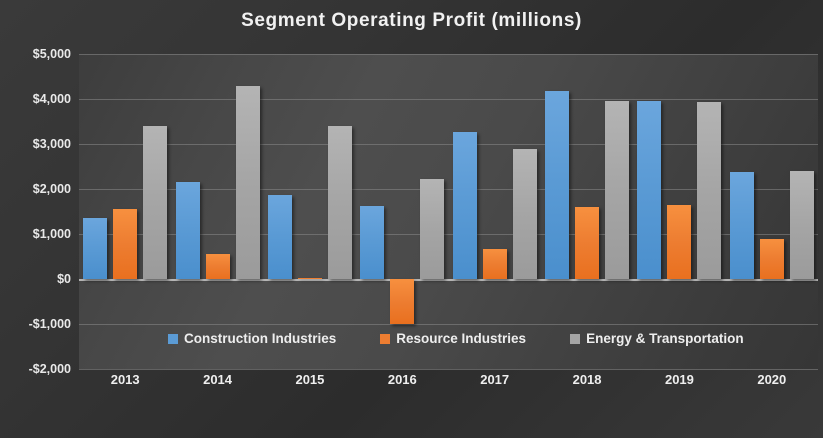 This screenshot has height=438, width=823. Describe the element at coordinates (402, 379) in the screenshot. I see `x-axis-tick-label-2016: 2016` at that location.